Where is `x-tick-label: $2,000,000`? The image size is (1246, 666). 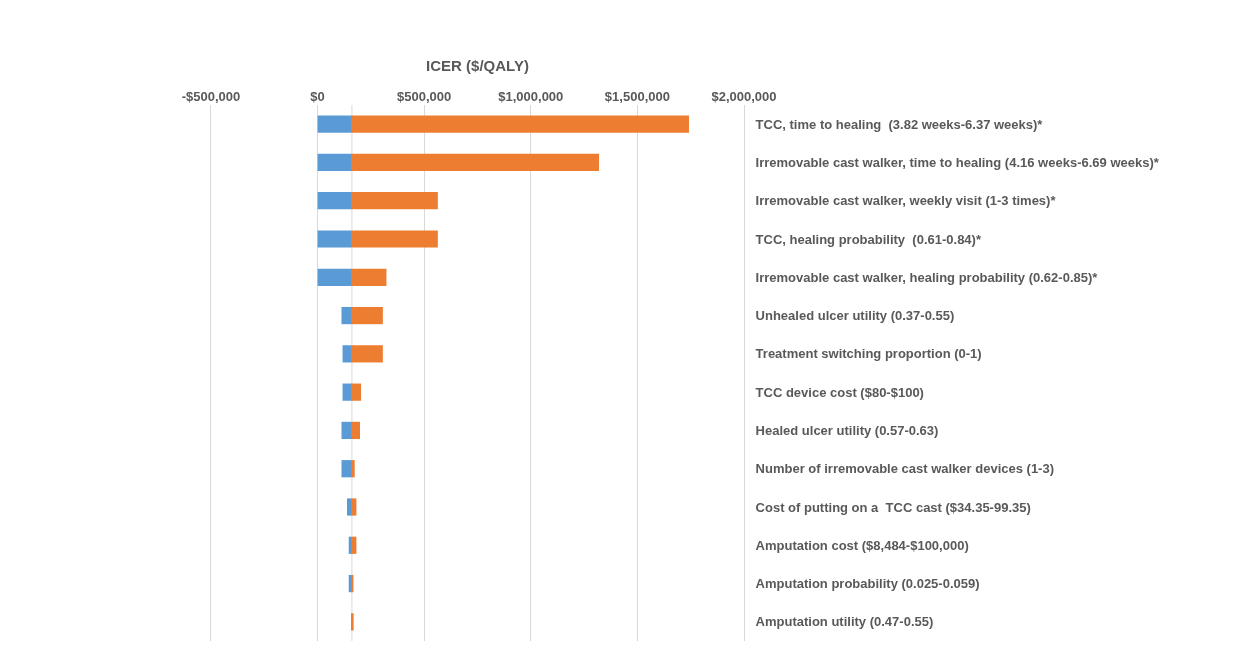
x-tick-label: $2,000,000 is located at coordinates (744, 97).